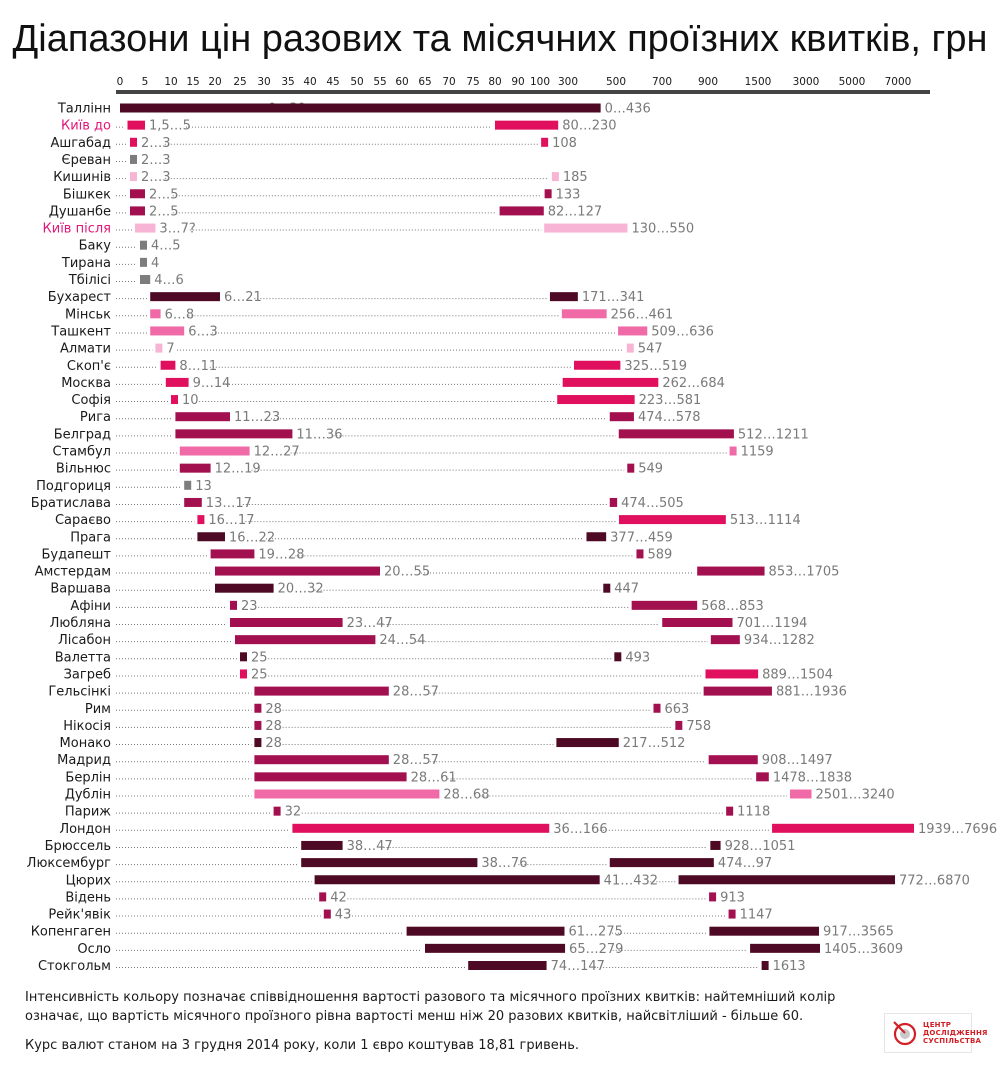 The height and width of the screenshot is (1073, 1000). Describe the element at coordinates (71, 932) in the screenshot. I see `city-name: Копенгаген` at that location.